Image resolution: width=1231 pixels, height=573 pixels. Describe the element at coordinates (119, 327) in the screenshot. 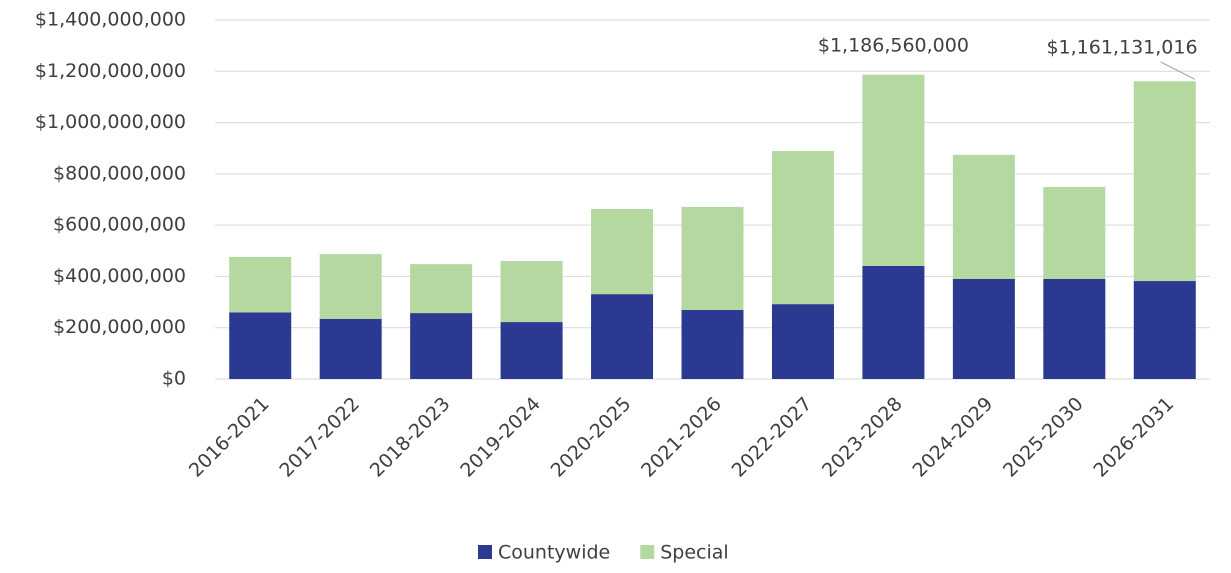

I see `y-tick-label: $200,000,000` at that location.